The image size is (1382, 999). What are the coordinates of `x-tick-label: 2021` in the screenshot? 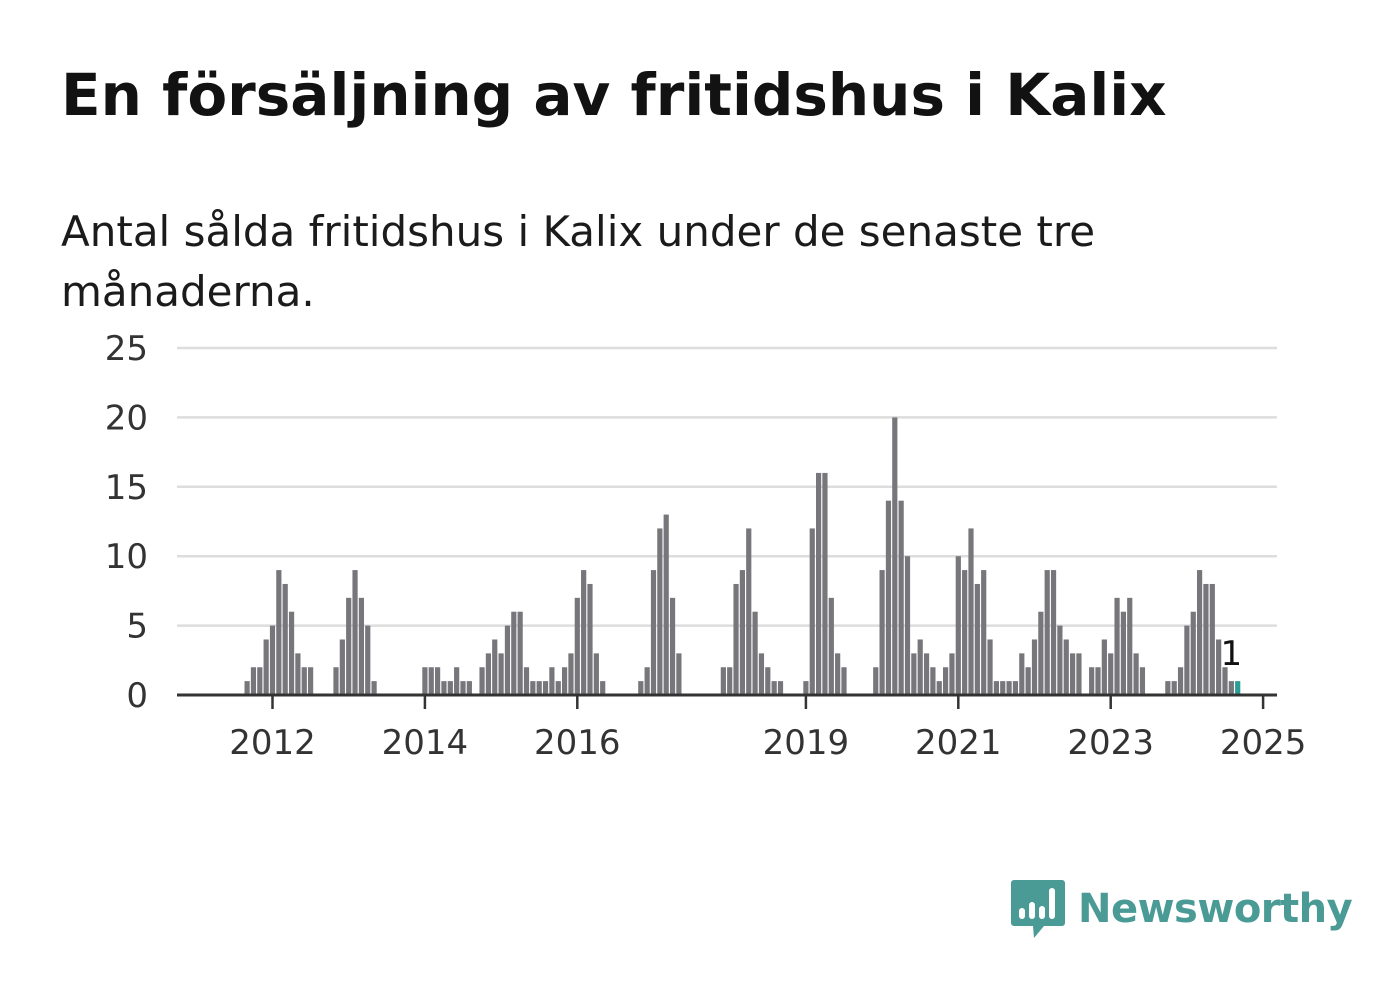 It's located at (958, 743).